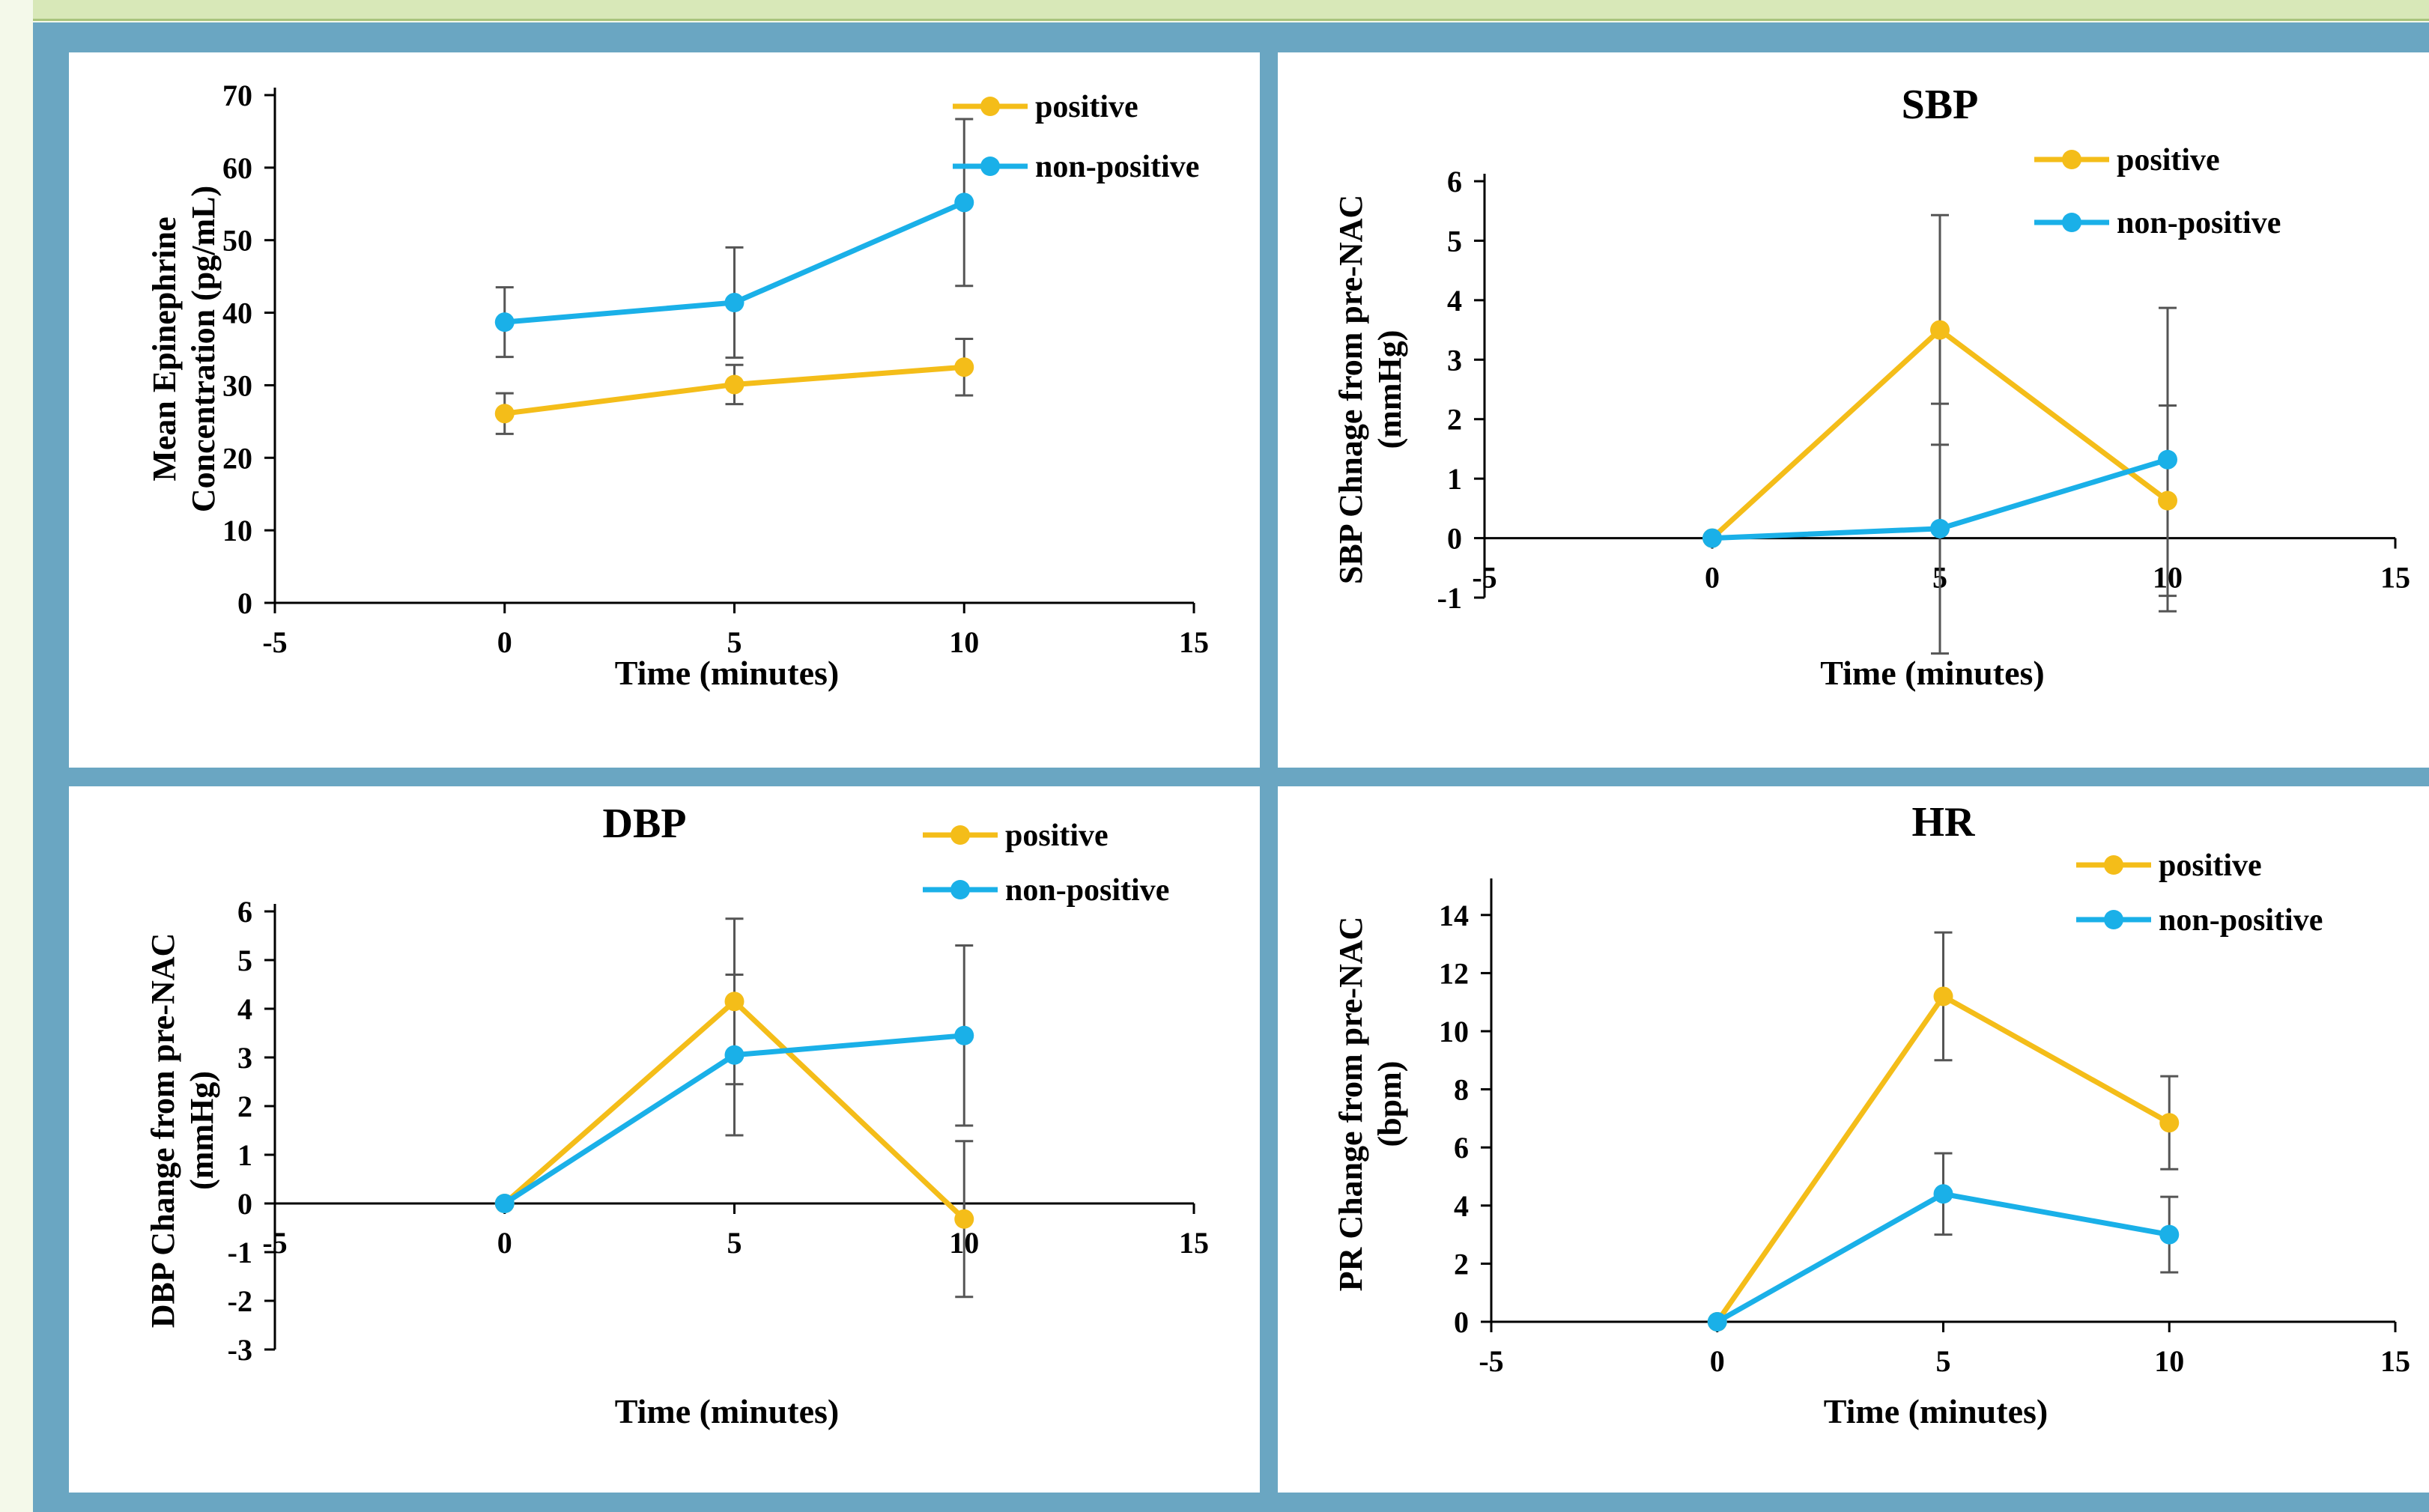  Describe the element at coordinates (240, 1350) in the screenshot. I see `y-tick-label: -3` at that location.